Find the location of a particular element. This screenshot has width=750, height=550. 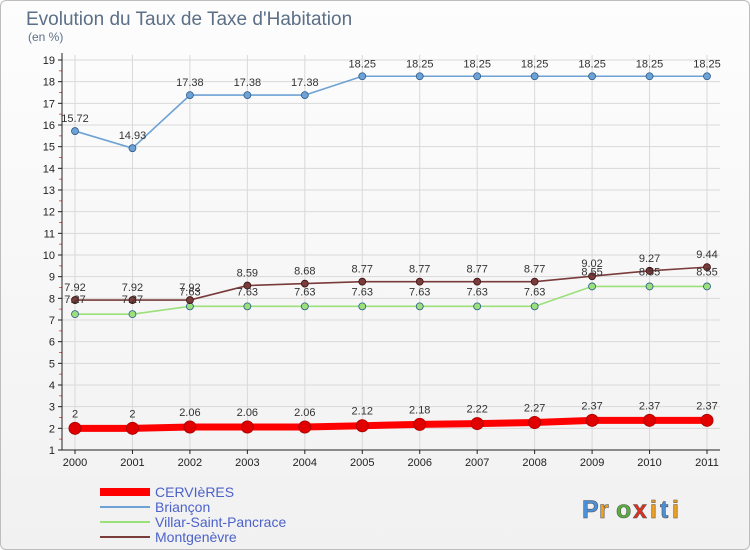

y-tick-label: 14 is located at coordinates (49, 169).